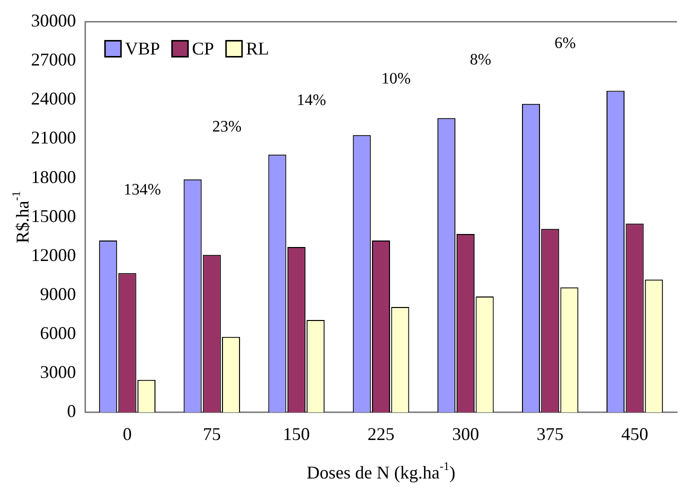 The width and height of the screenshot is (689, 496). I want to click on y-tick-label: 3000, so click(58, 372).